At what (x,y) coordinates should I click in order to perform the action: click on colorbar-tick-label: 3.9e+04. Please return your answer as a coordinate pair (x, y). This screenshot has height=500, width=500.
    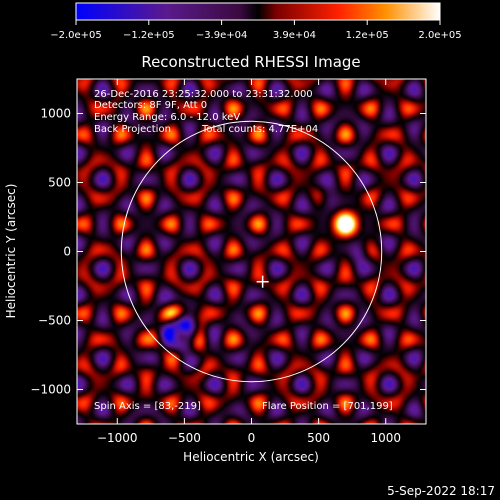
    Looking at the image, I should click on (294, 35).